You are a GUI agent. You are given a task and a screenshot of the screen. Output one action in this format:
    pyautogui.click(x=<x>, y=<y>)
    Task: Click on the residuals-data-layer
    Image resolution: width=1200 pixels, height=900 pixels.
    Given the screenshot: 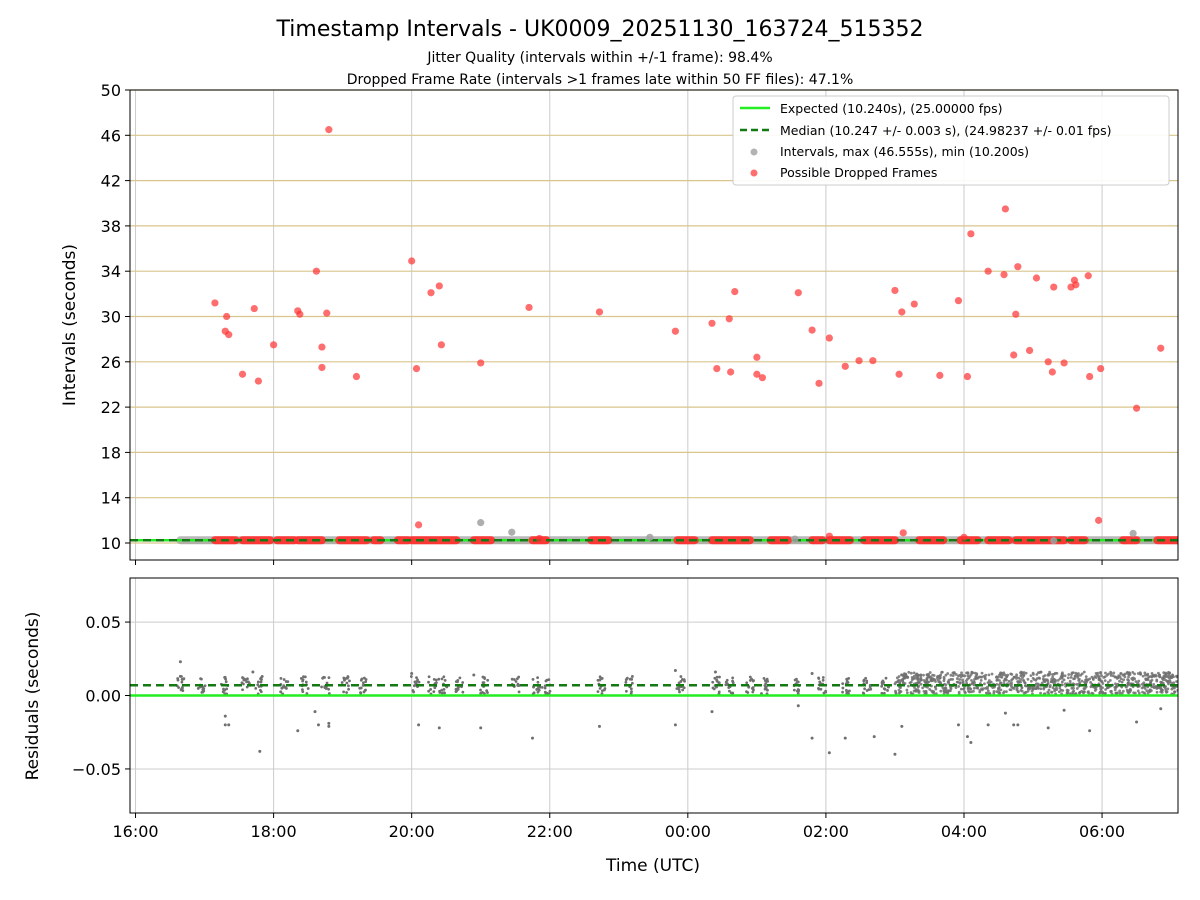 What is the action you would take?
    pyautogui.click(x=654, y=708)
    